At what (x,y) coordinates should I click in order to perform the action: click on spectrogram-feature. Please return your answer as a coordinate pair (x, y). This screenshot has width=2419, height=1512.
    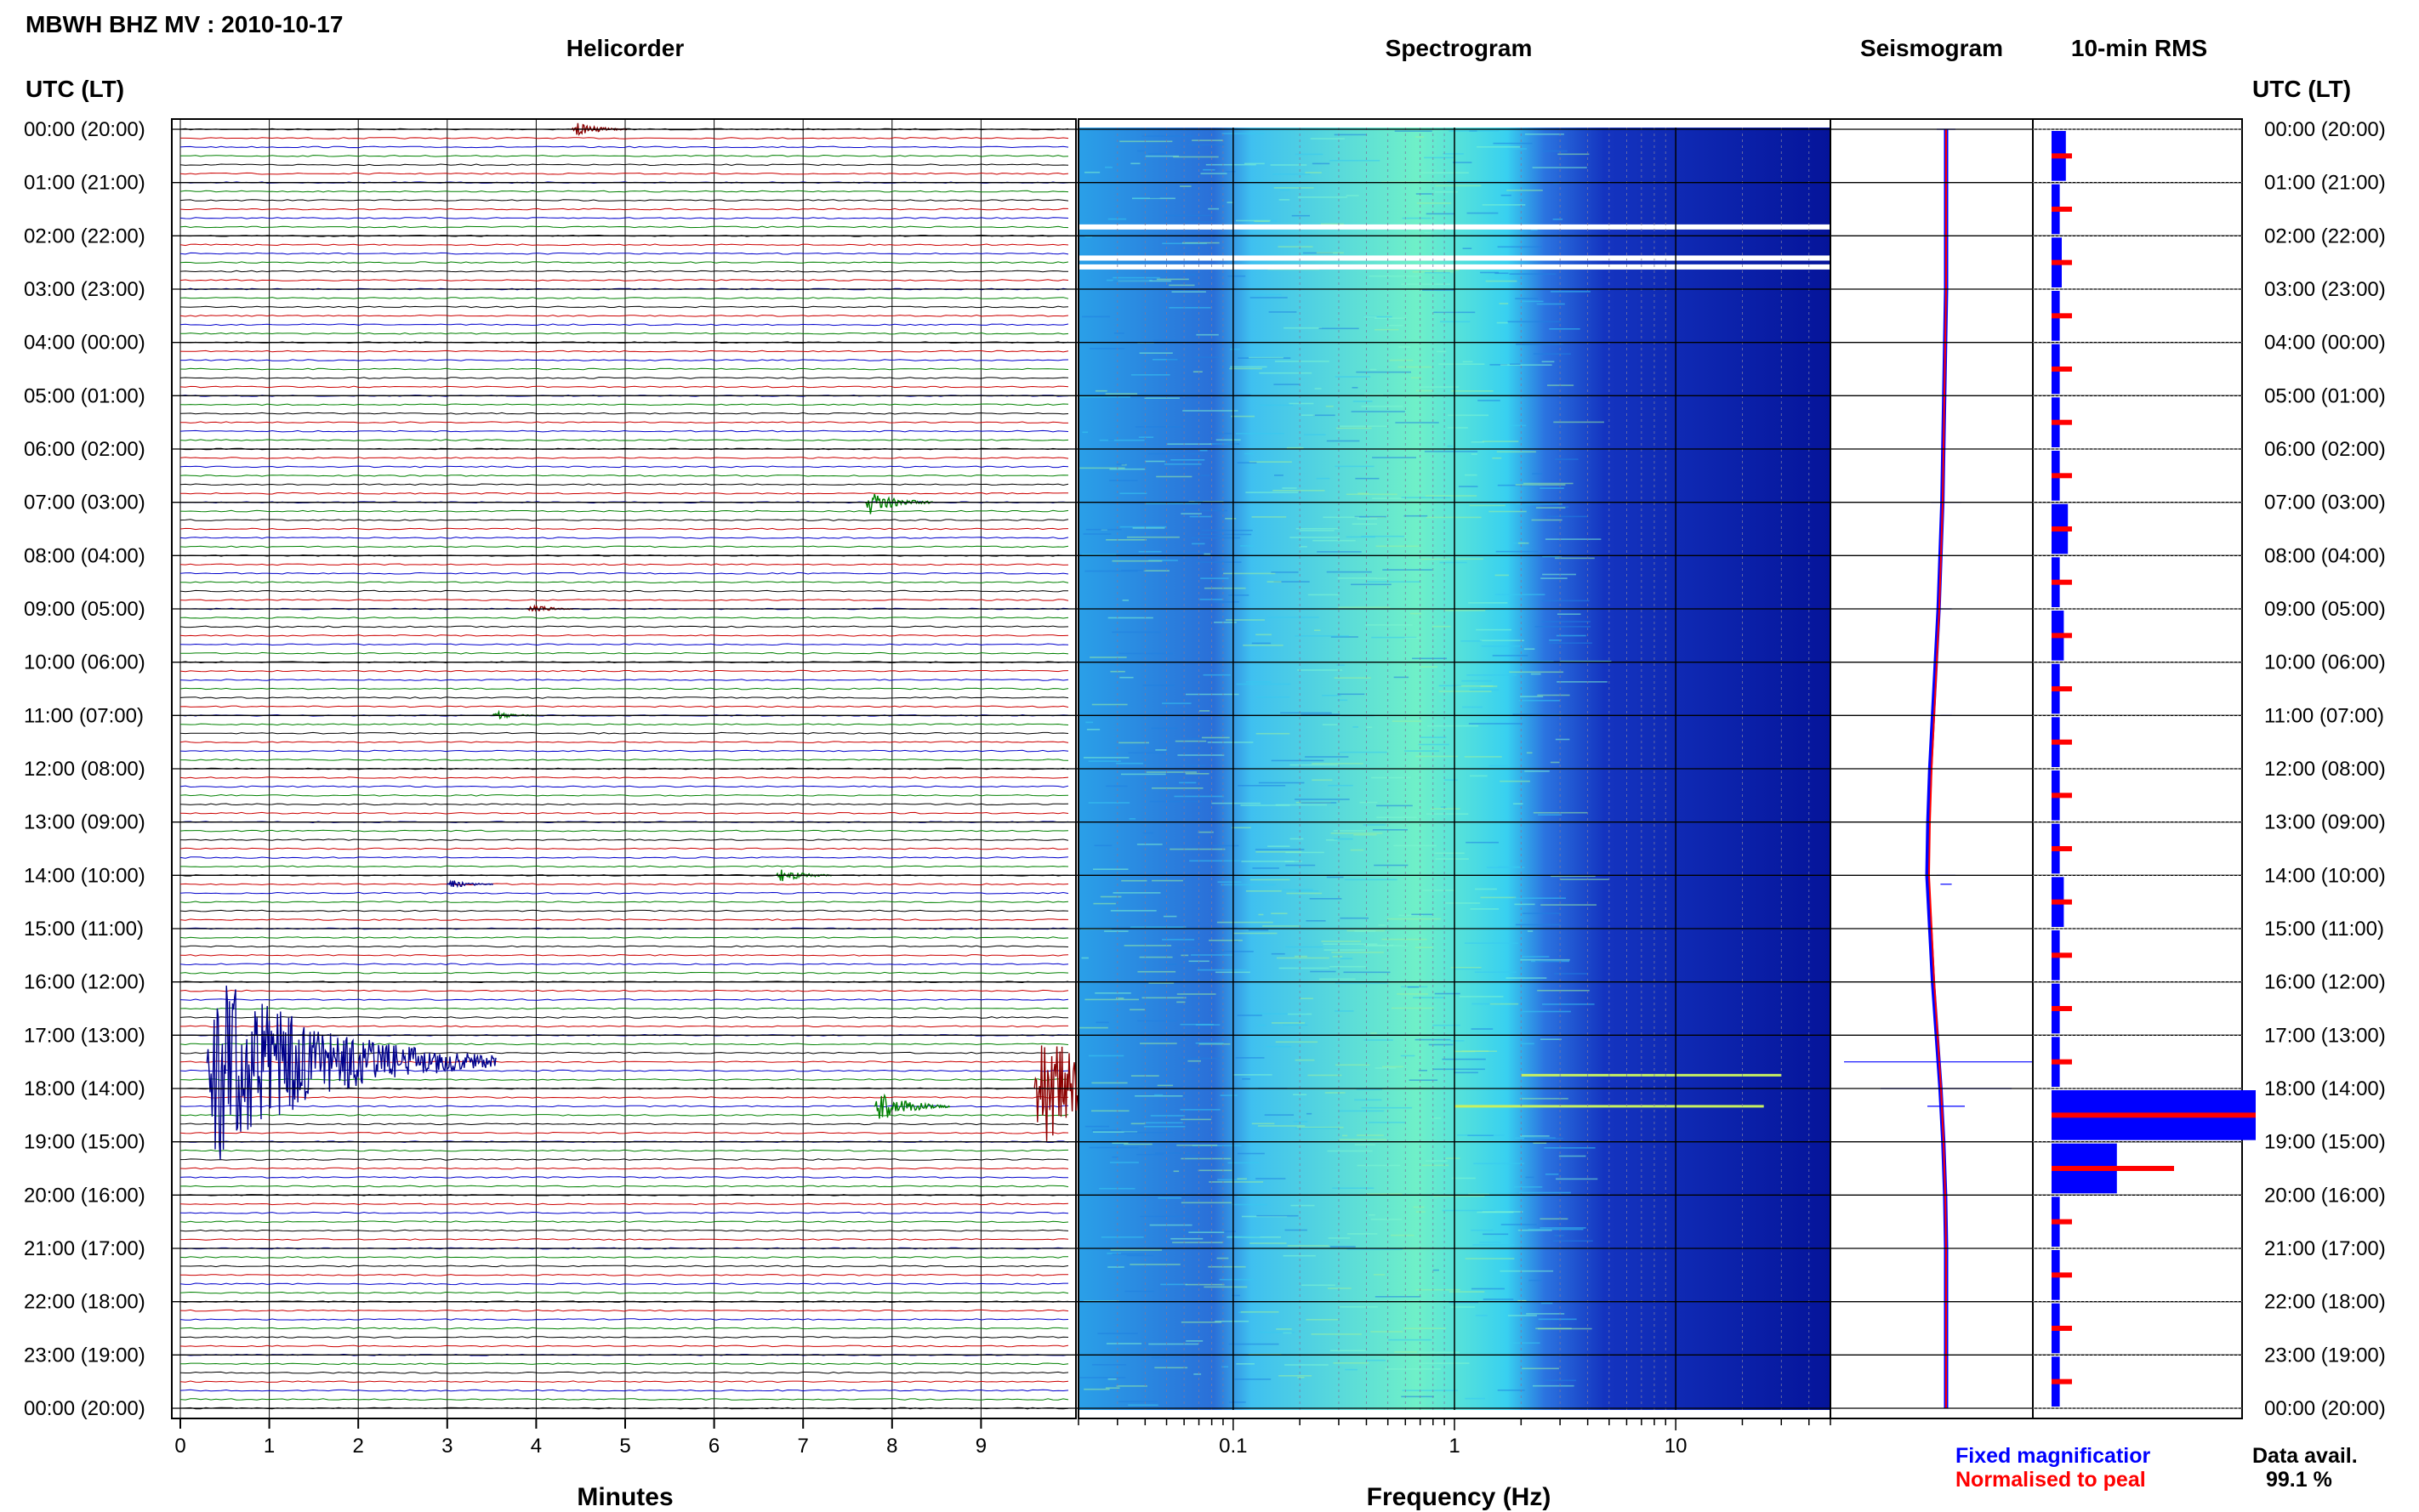
    Looking at the image, I should click on (1651, 1075).